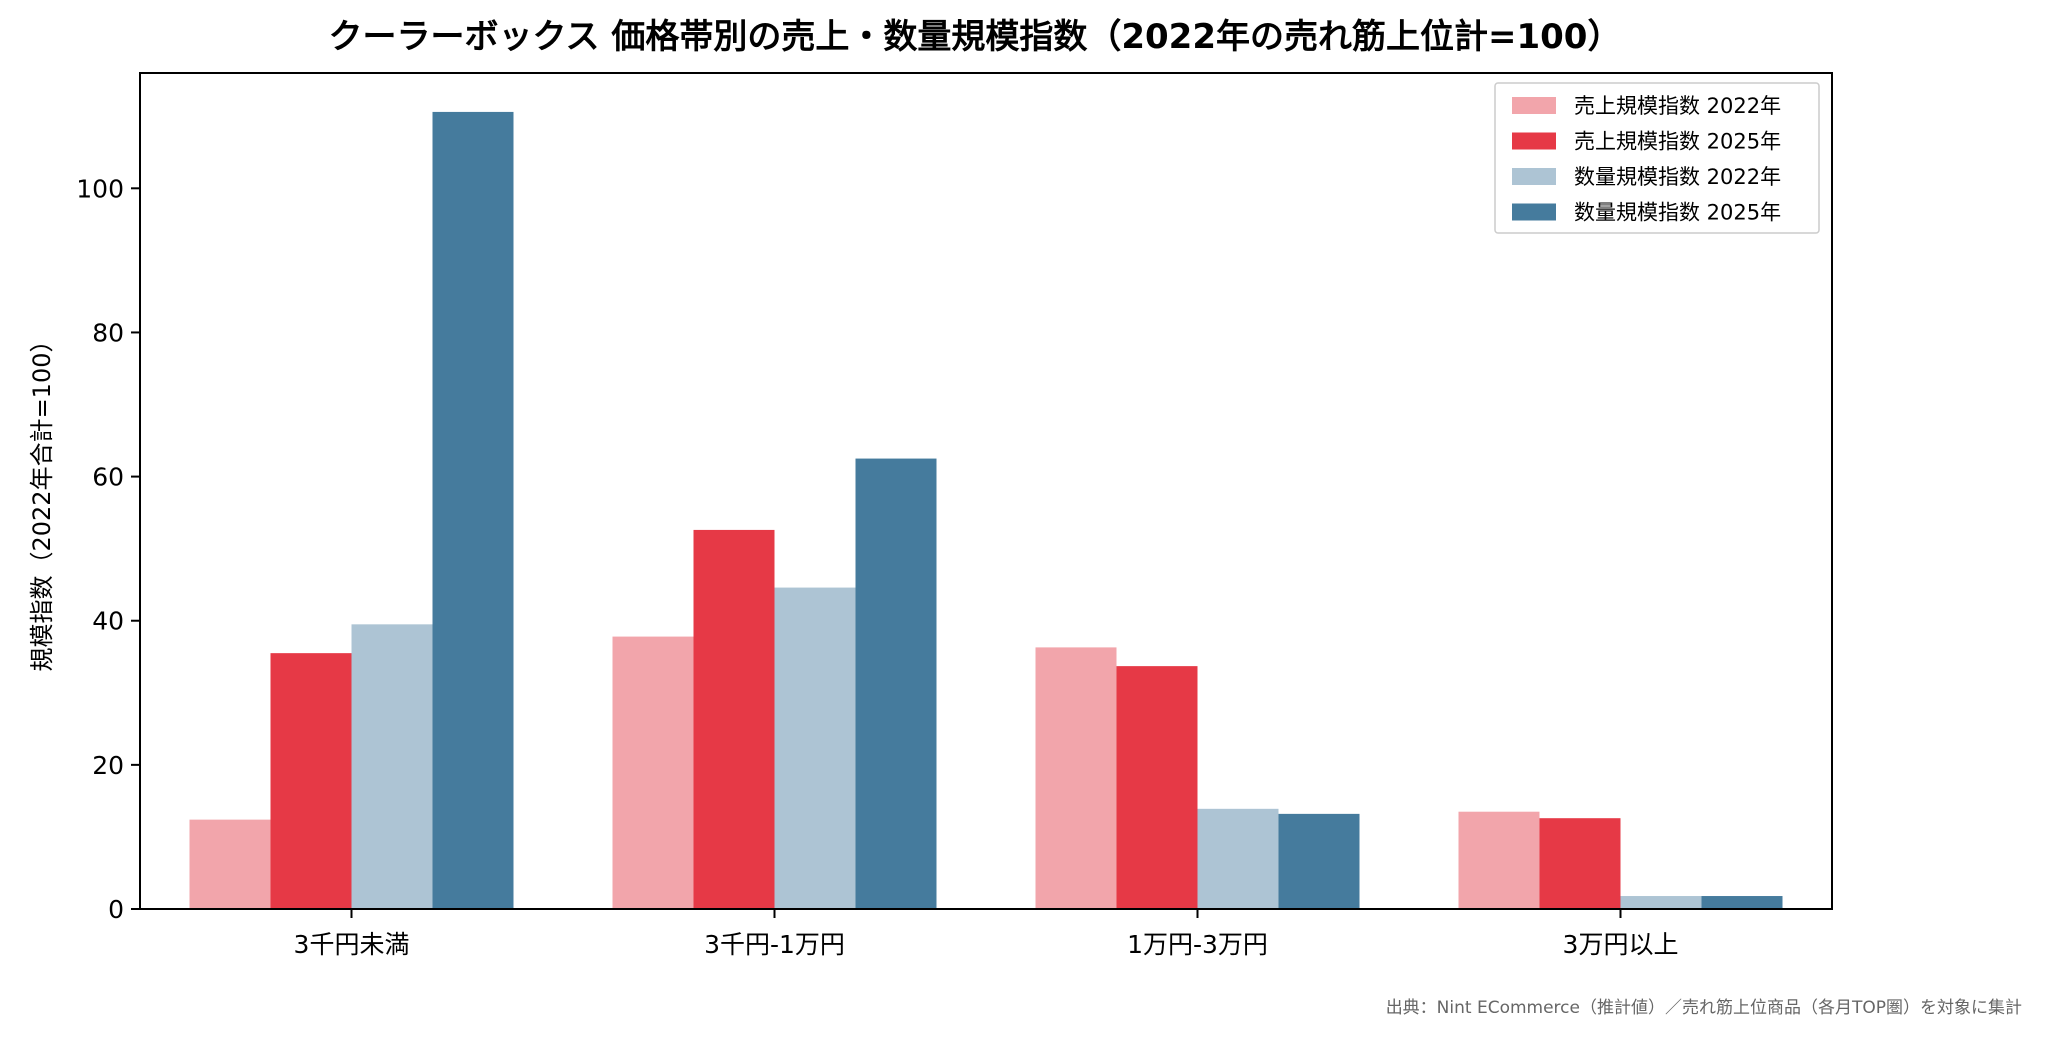 The width and height of the screenshot is (2046, 1039). Describe the element at coordinates (1657, 158) in the screenshot. I see `legend-frame` at that location.